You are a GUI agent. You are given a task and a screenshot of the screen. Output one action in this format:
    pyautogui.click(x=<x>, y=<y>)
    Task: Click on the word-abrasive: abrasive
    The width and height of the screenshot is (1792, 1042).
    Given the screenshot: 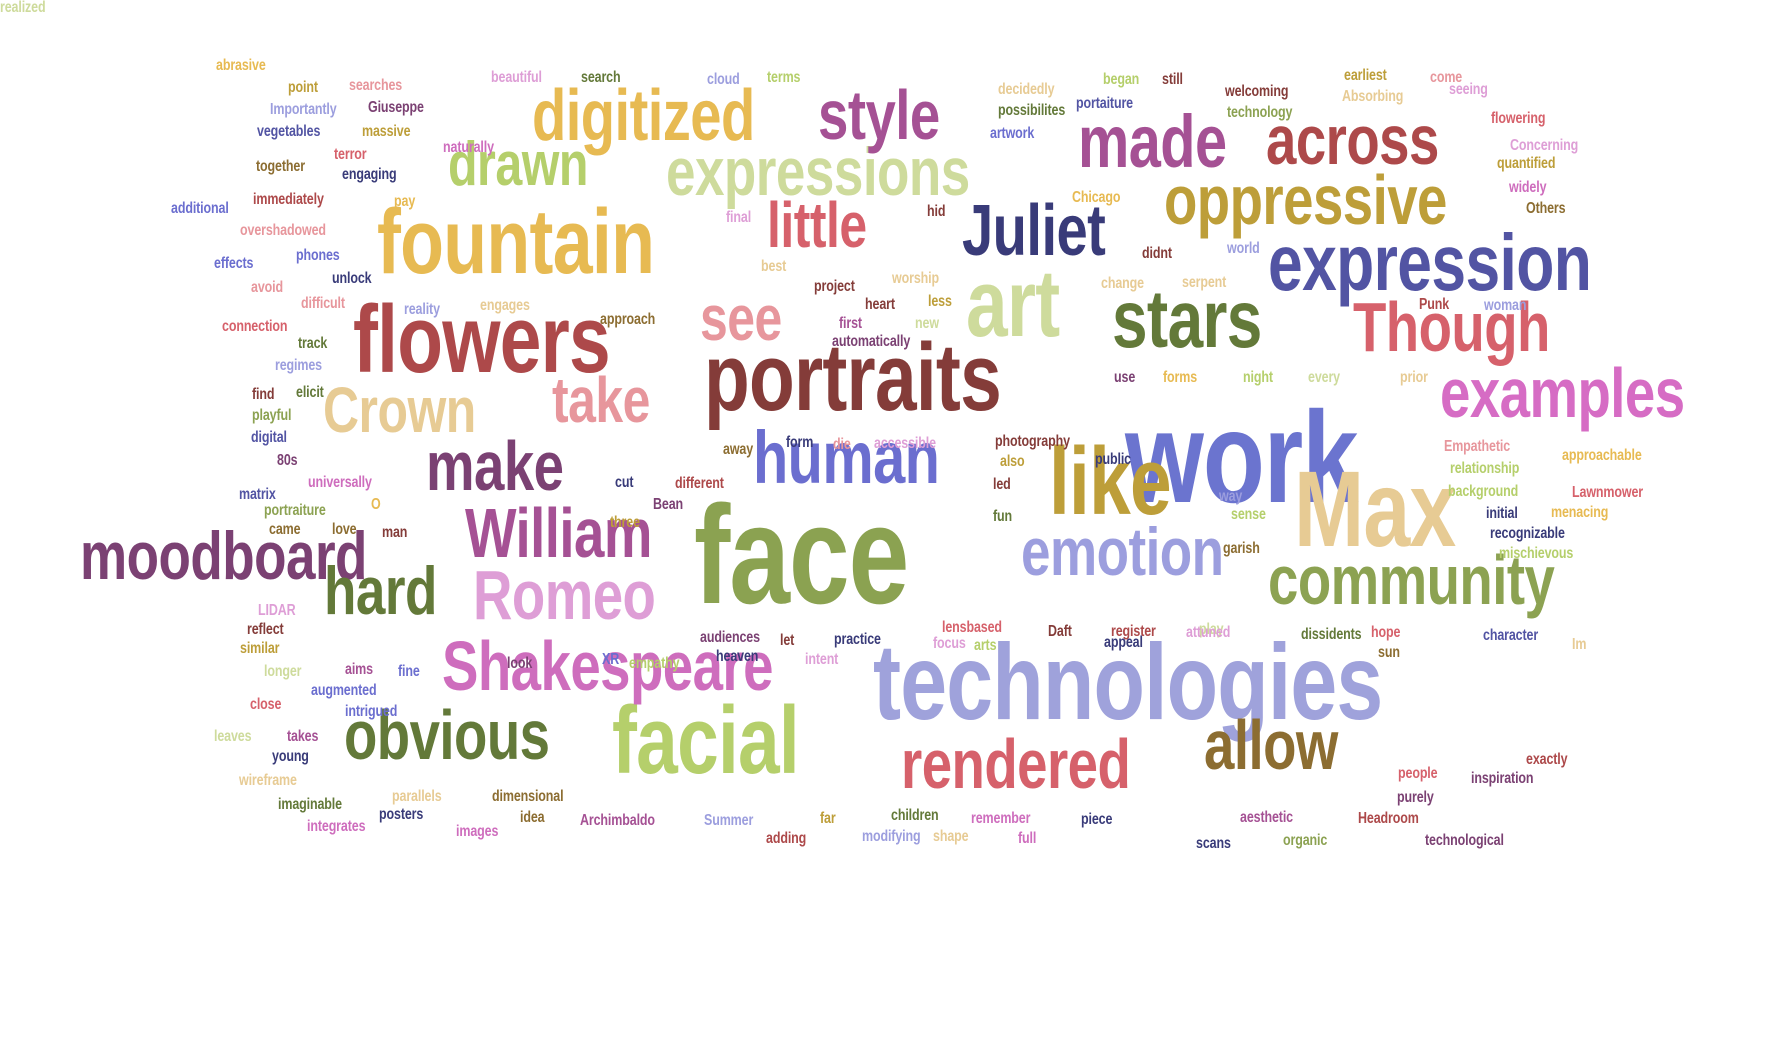 What is the action you would take?
    pyautogui.click(x=241, y=65)
    